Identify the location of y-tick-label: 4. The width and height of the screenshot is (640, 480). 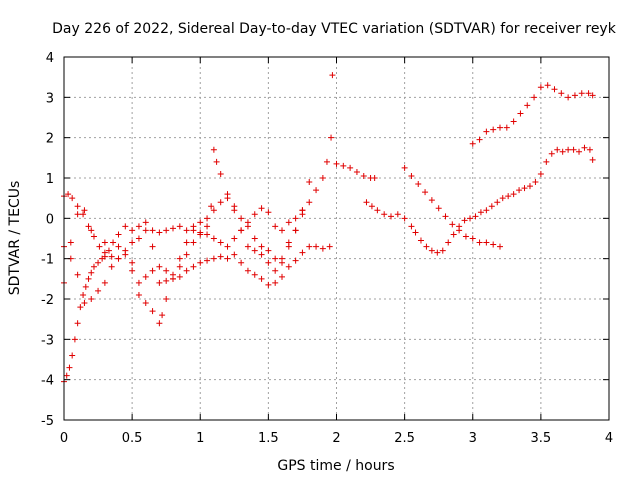
(50, 58).